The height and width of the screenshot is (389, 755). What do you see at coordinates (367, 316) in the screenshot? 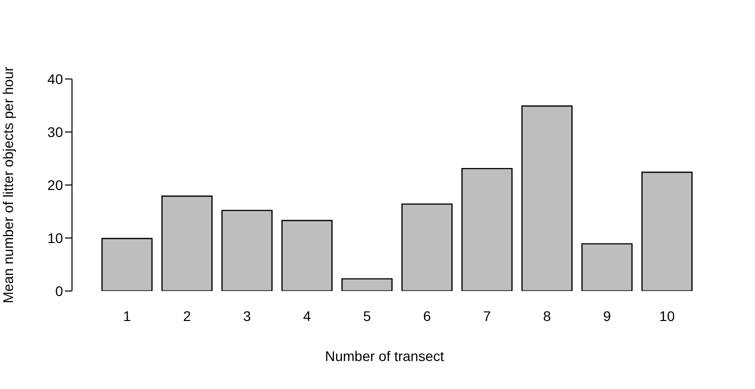
I see `x-tick-label: 5` at bounding box center [367, 316].